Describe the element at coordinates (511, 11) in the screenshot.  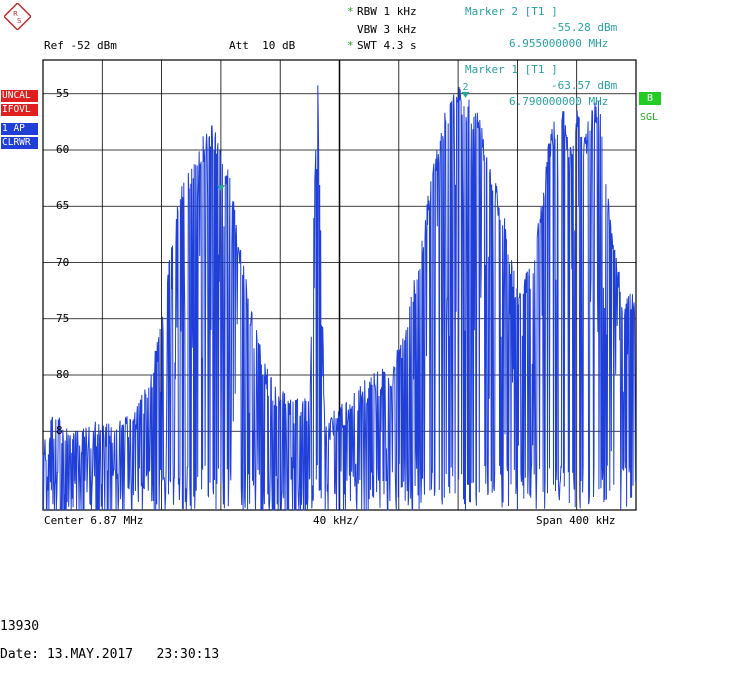
I see `marker2-label: Marker 2 [T1 ]` at that location.